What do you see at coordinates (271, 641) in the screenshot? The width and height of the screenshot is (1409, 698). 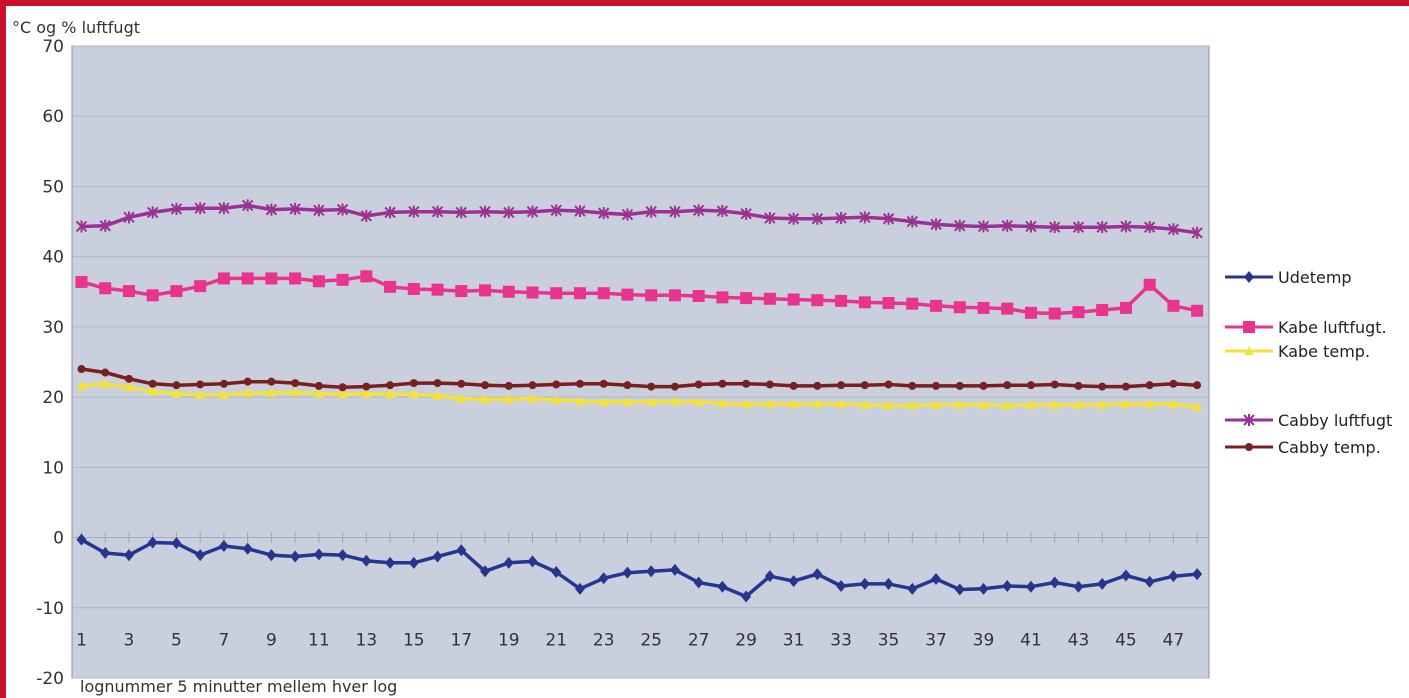 I see `x-tick-label: 9` at bounding box center [271, 641].